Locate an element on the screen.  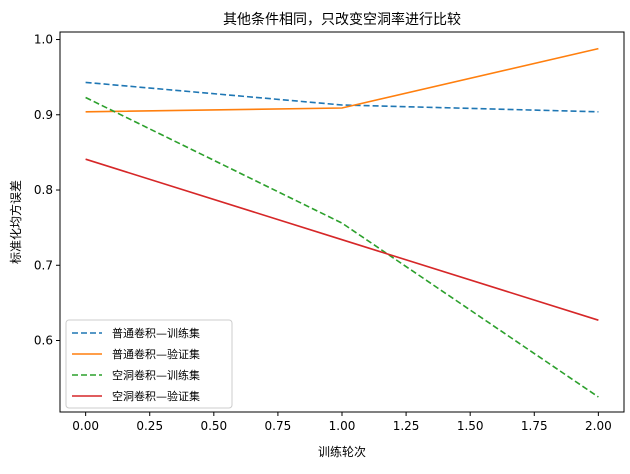
y-axis-label: 标准化均方误差 is located at coordinates (15, 222).